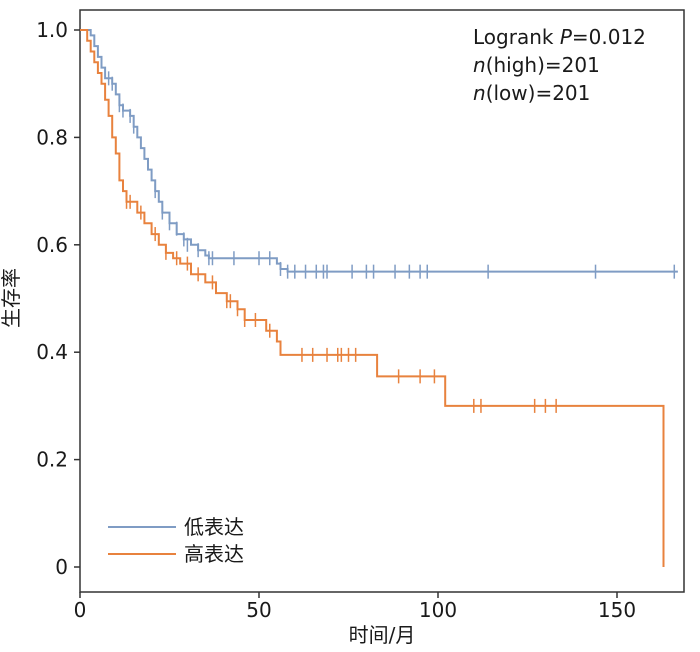 Image resolution: width=700 pixels, height=652 pixels. I want to click on logrank-label: Logrank, so click(516, 37).